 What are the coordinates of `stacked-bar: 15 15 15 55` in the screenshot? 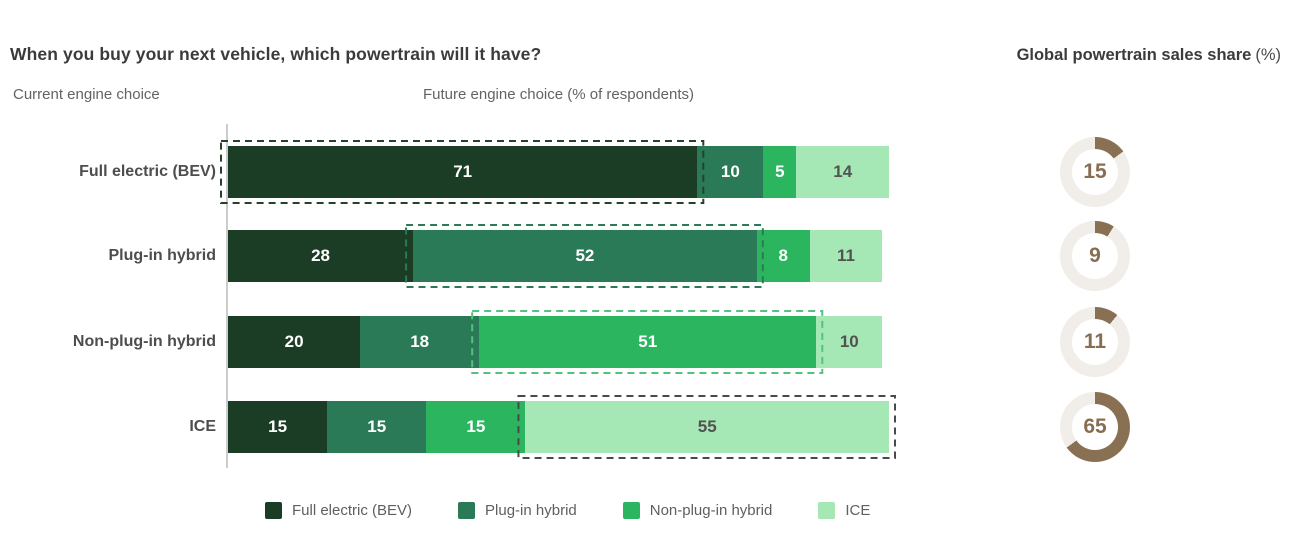 It's located at (558, 427).